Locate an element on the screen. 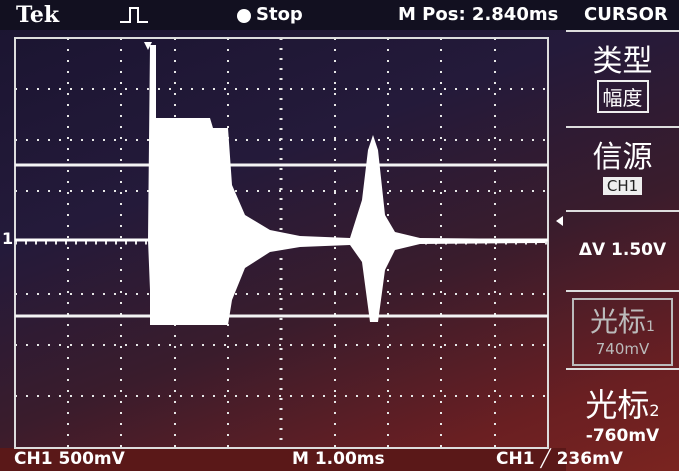 Image resolution: width=679 pixels, height=471 pixels. brand: Tek is located at coordinates (38, 15).